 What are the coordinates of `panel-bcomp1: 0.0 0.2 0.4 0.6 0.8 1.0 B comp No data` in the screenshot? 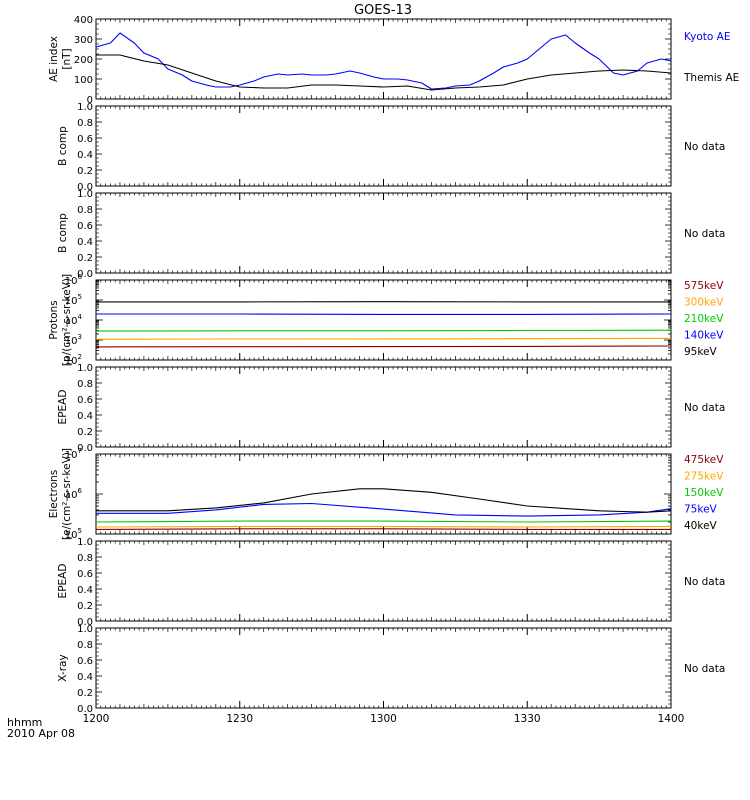 It's located at (391, 147).